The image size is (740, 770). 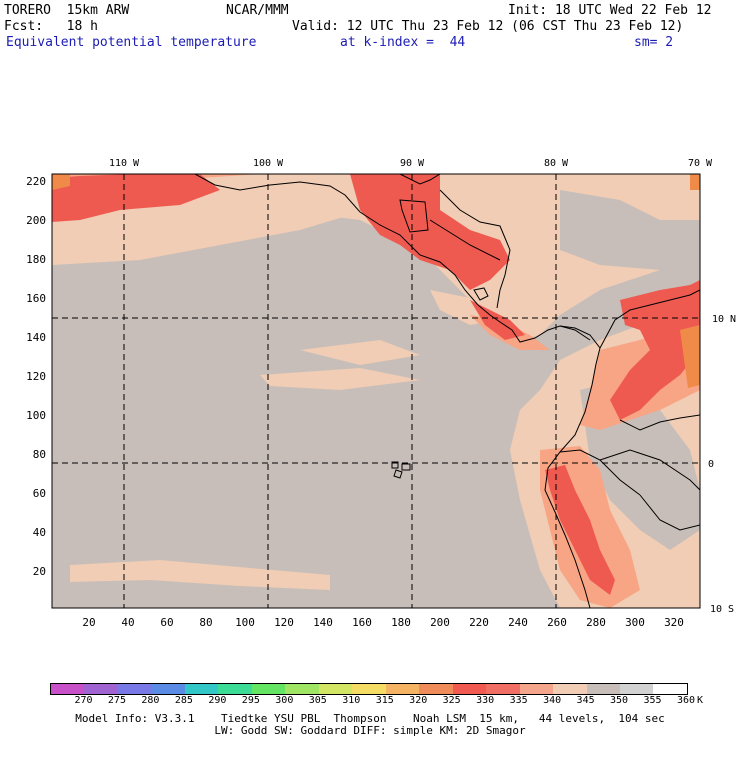 What do you see at coordinates (711, 464) in the screenshot?
I see `lat-label: 0` at bounding box center [711, 464].